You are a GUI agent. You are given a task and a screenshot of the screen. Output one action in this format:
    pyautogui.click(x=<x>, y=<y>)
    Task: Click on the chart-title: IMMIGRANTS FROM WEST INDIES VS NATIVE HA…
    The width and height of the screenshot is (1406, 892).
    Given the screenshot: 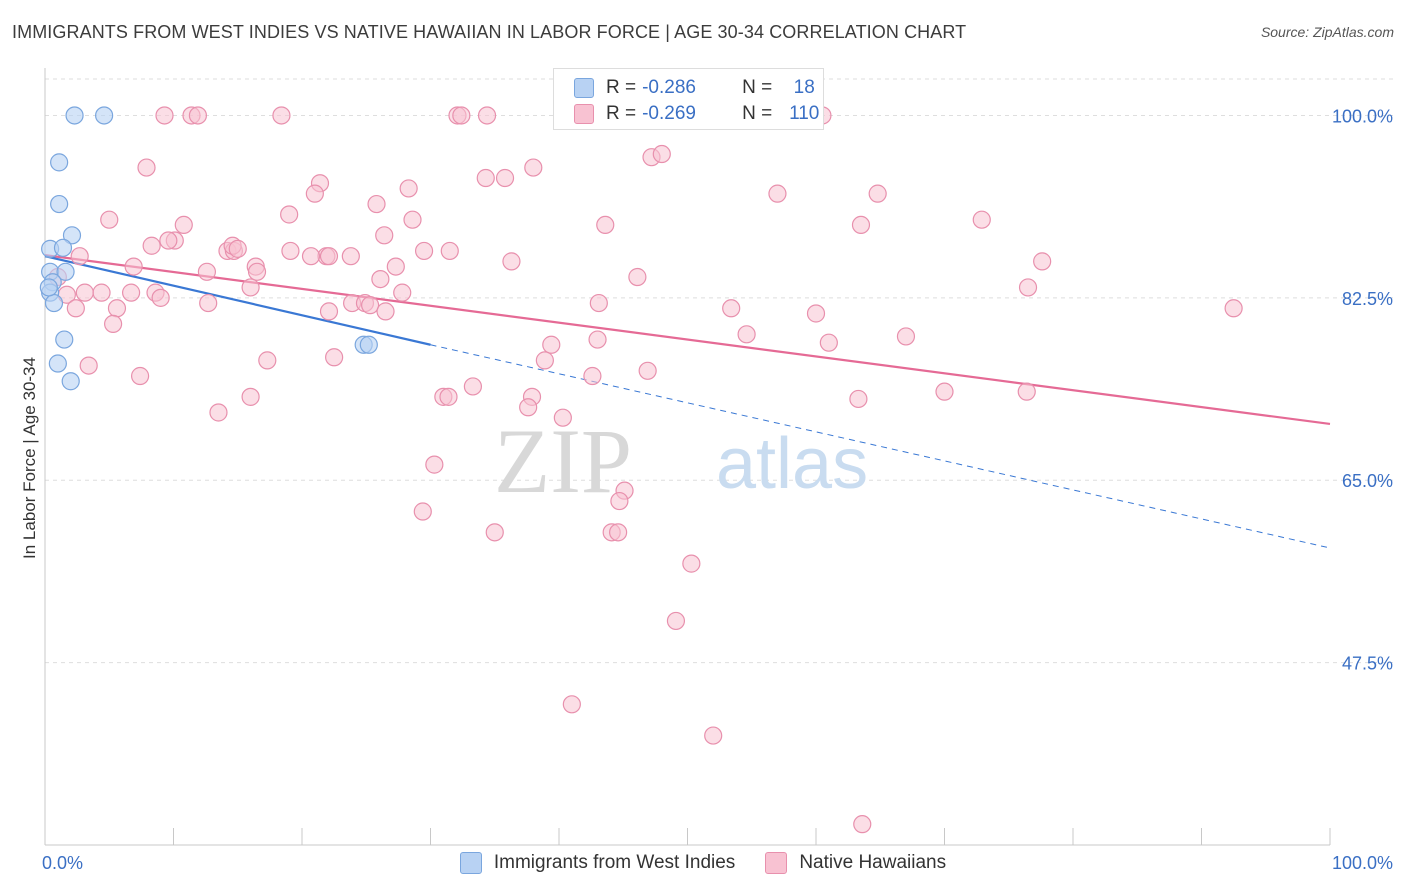 What is the action you would take?
    pyautogui.click(x=489, y=32)
    